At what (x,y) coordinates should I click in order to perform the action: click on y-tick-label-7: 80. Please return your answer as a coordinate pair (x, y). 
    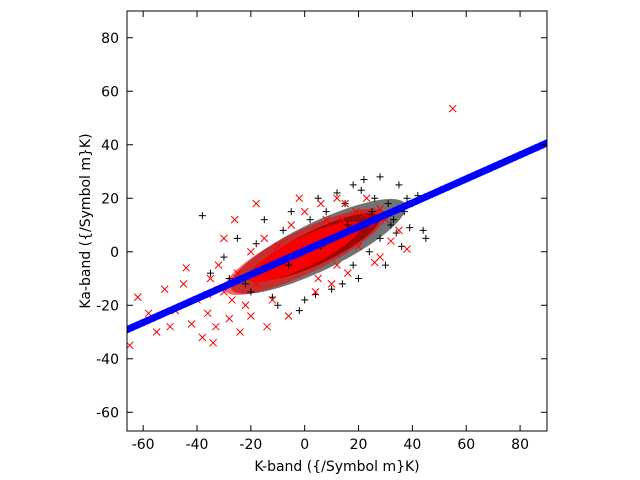
    Looking at the image, I should click on (110, 39).